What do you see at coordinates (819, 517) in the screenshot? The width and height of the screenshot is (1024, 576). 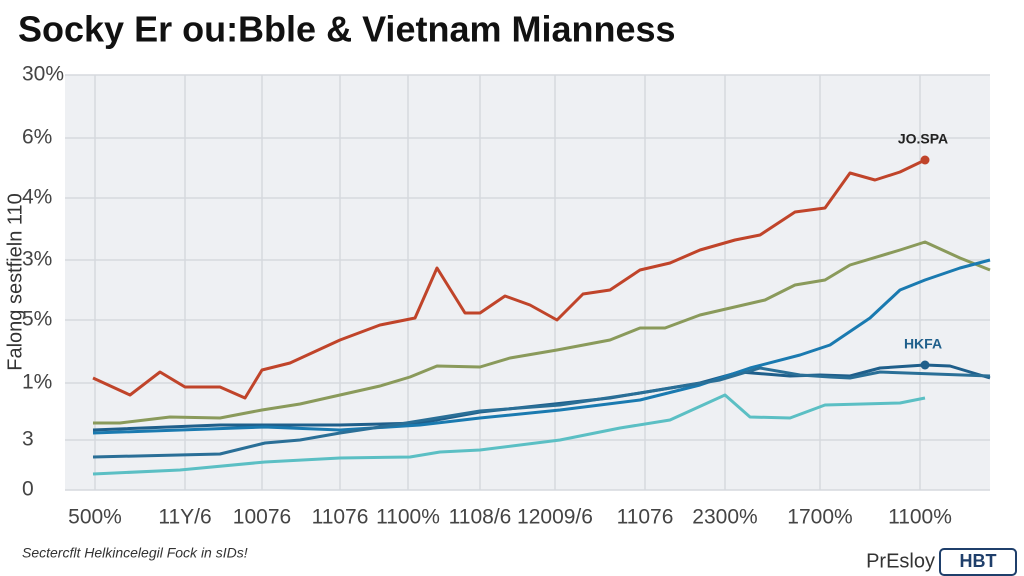 I see `x-tick-label: 1700%` at bounding box center [819, 517].